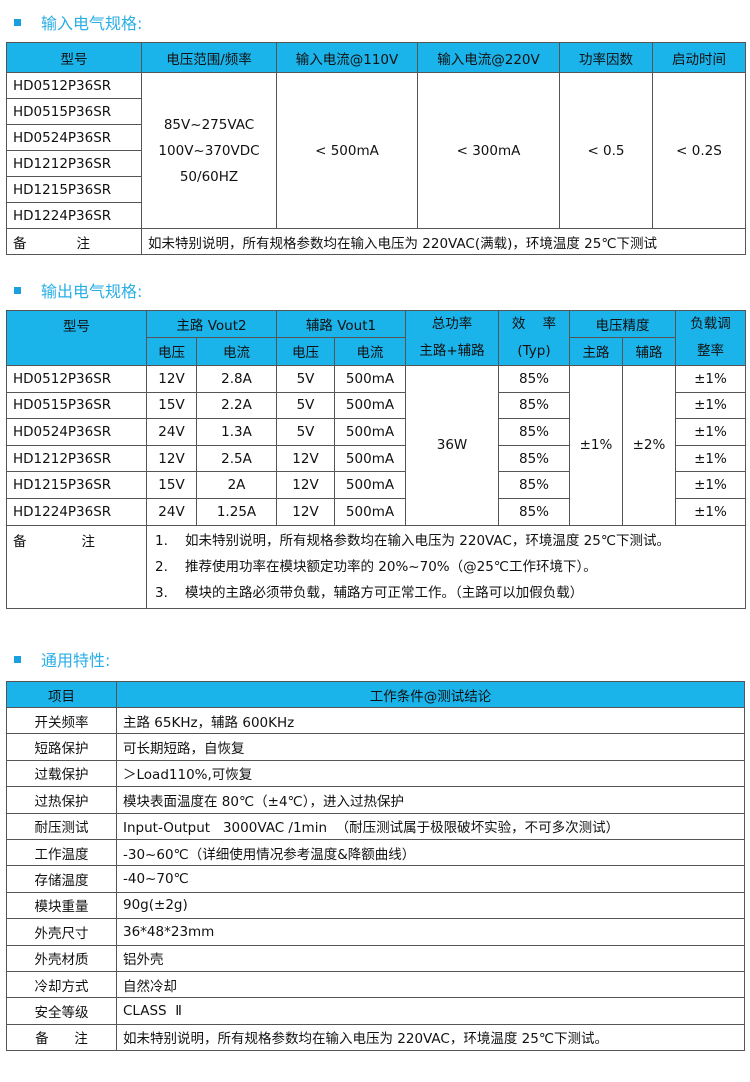 Image resolution: width=750 pixels, height=1082 pixels. I want to click on value-cell: CLASS Ⅱ, so click(430, 1011).